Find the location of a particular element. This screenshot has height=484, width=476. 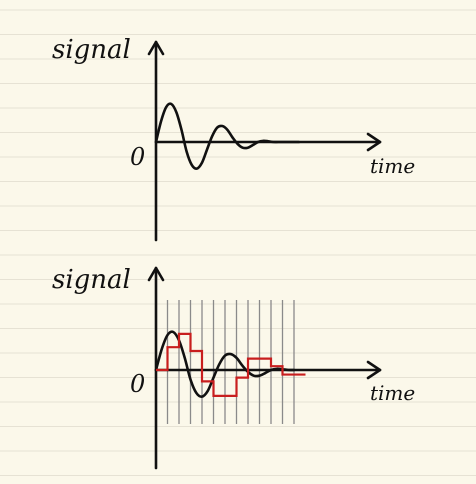

sample-lines-layer is located at coordinates (225, 362).